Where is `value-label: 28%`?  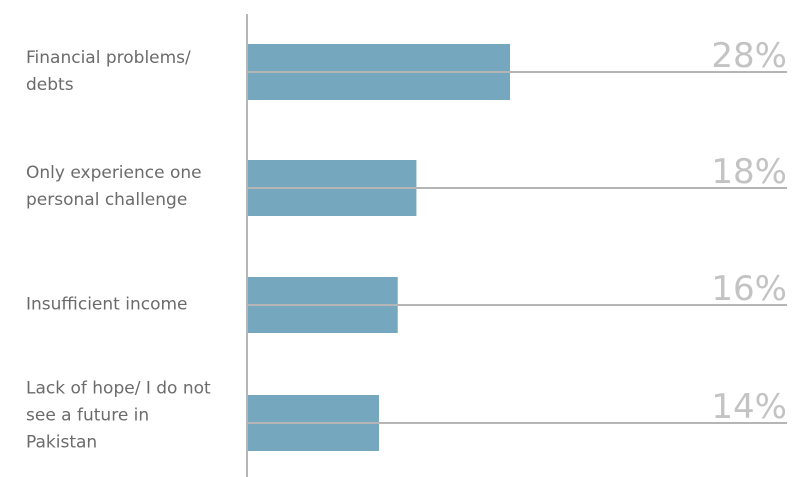
value-label: 28% is located at coordinates (749, 56).